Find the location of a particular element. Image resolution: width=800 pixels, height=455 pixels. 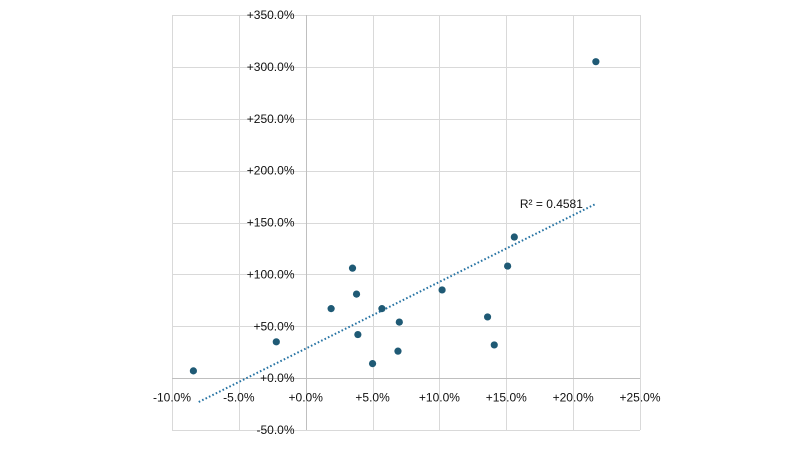

y-tick-label-7: +300.0% is located at coordinates (271, 67).